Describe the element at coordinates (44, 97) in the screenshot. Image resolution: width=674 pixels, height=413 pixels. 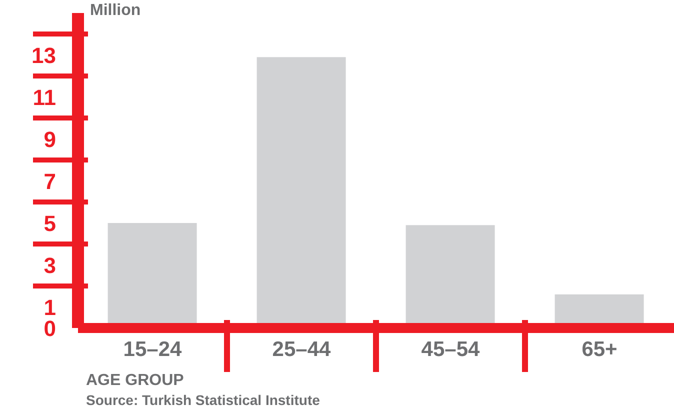
I see `y-tick-label: 11` at that location.